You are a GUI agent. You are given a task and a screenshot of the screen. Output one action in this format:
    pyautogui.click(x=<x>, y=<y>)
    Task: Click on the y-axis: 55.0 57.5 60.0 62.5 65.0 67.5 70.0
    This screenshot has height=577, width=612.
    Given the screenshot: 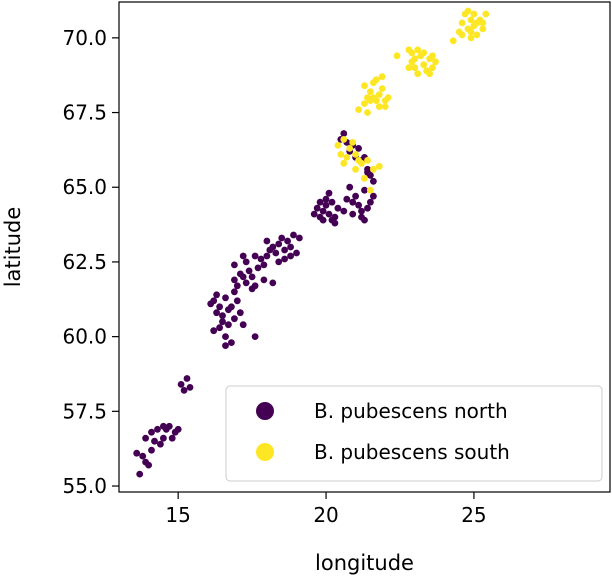 What is the action you would take?
    pyautogui.click(x=90, y=262)
    